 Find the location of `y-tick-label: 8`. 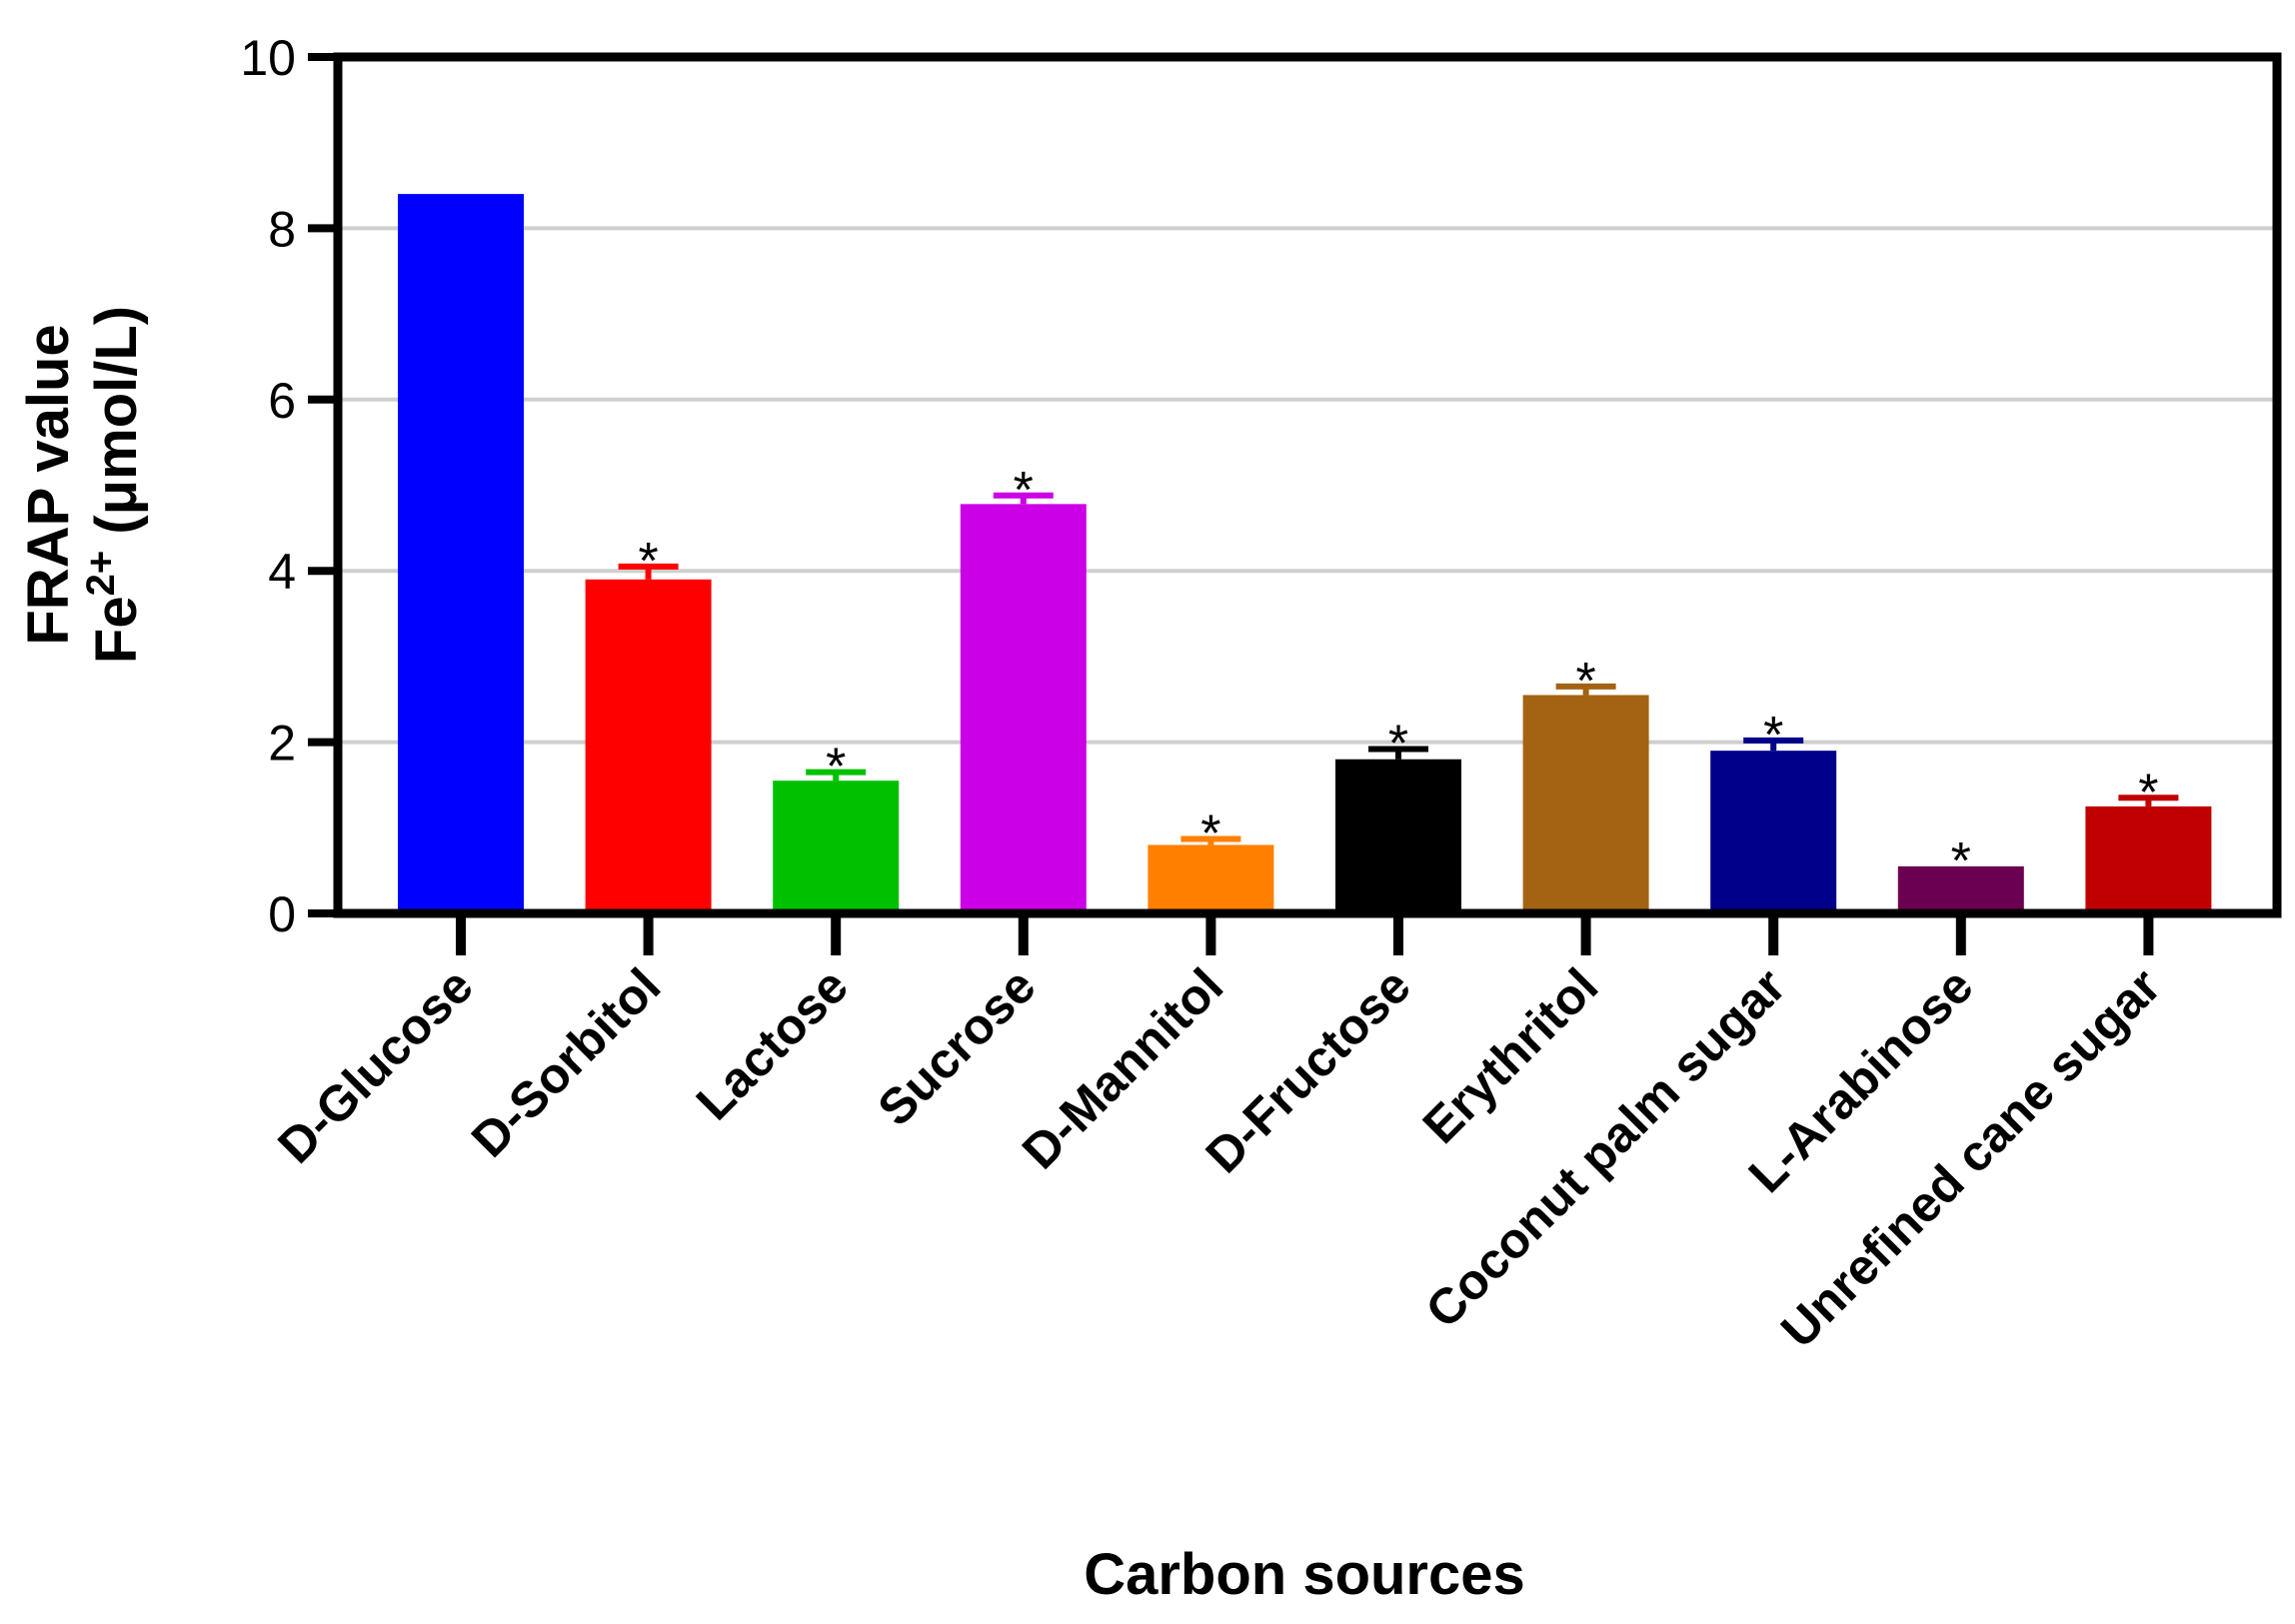

y-tick-label: 8 is located at coordinates (282, 229).